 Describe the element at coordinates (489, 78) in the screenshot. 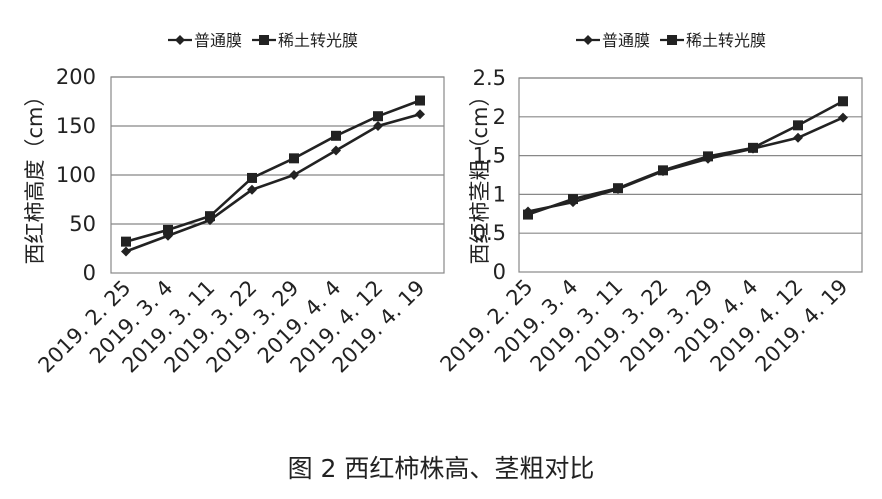

I see `y-tick-label: 2.5` at that location.